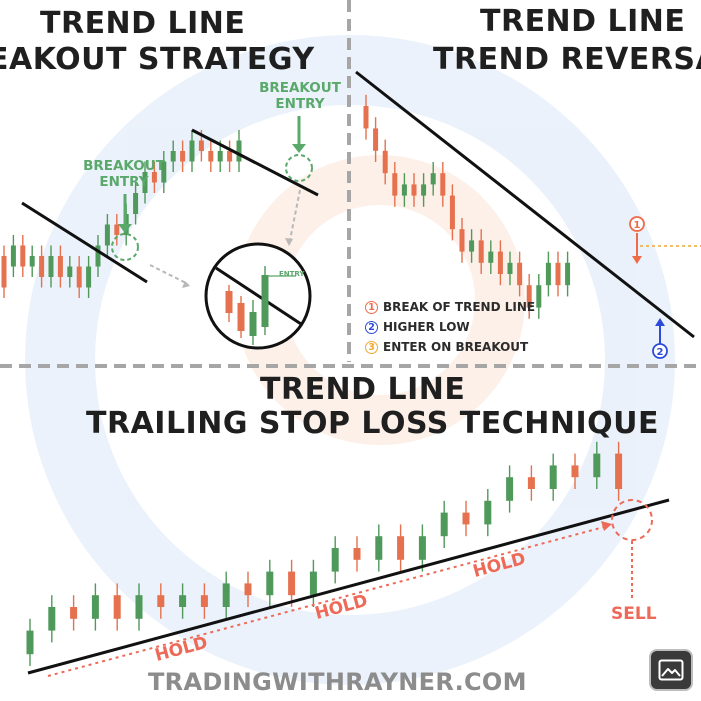  Describe the element at coordinates (426, 327) in the screenshot. I see `legend-text-2: HIGHER LOW` at that location.